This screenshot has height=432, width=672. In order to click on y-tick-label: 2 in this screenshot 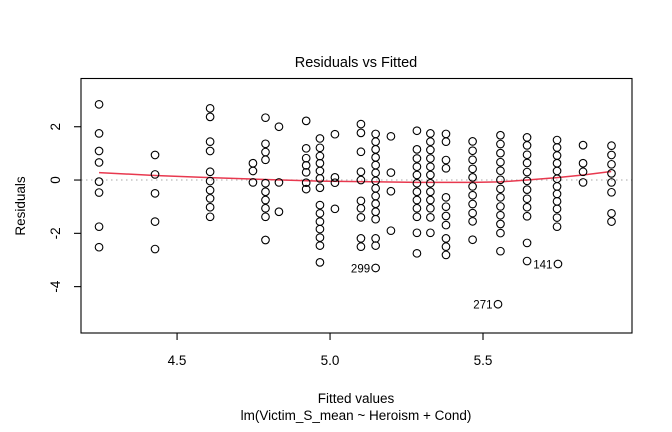, I will do `click(55, 127)`.